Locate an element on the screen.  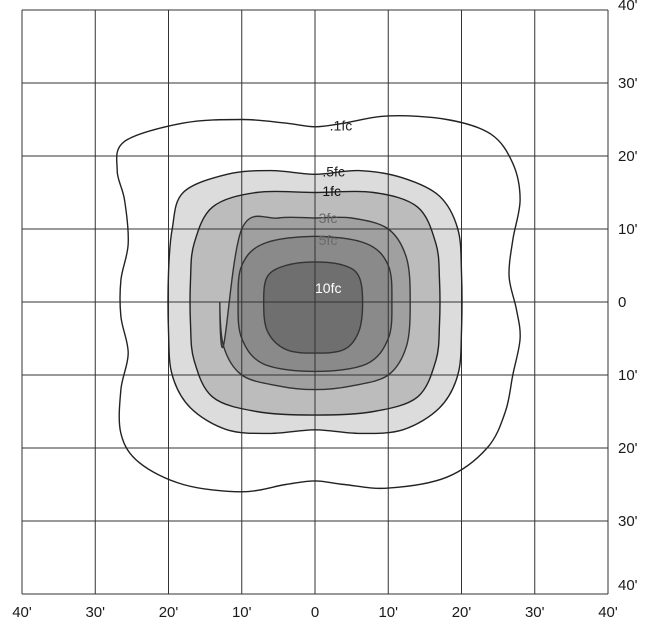
contour-label-4: 5fc is located at coordinates (328, 240).